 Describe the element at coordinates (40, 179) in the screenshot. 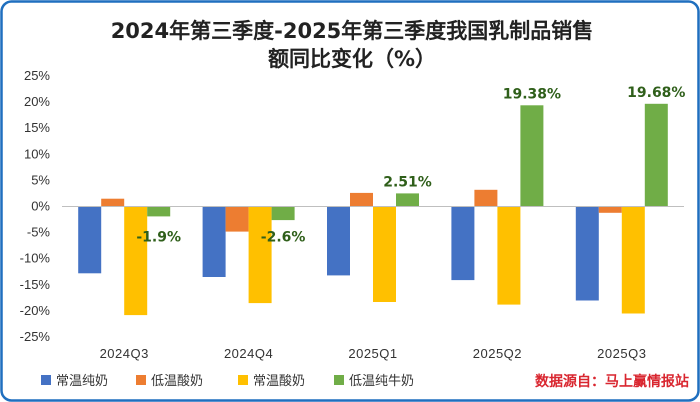

I see `y-tick-label: 5%` at that location.